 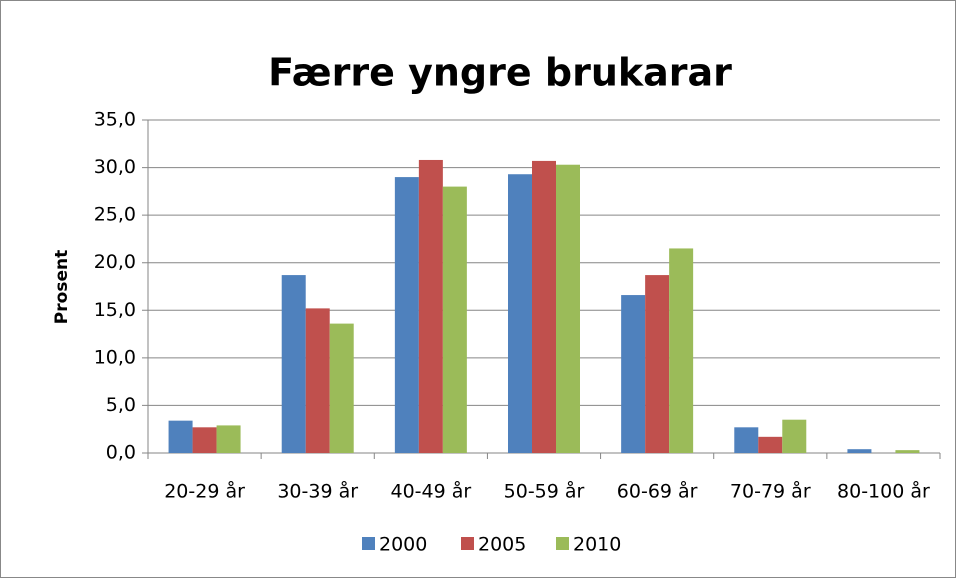 What do you see at coordinates (597, 545) in the screenshot?
I see `legend-label: 2010` at bounding box center [597, 545].